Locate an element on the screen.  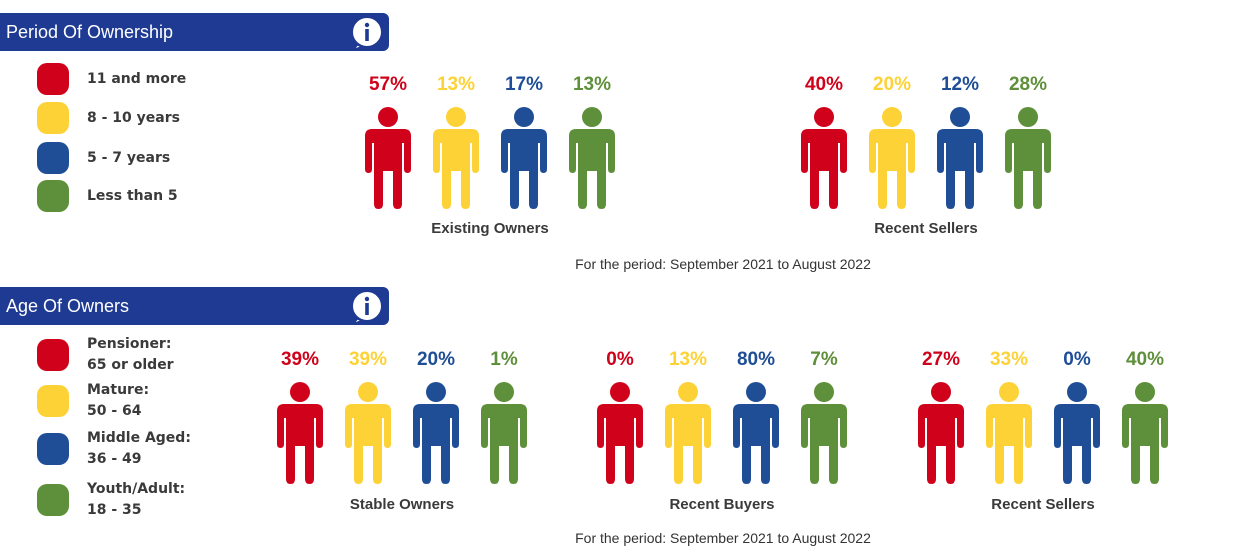
group-label: Existing Owners is located at coordinates (490, 228).